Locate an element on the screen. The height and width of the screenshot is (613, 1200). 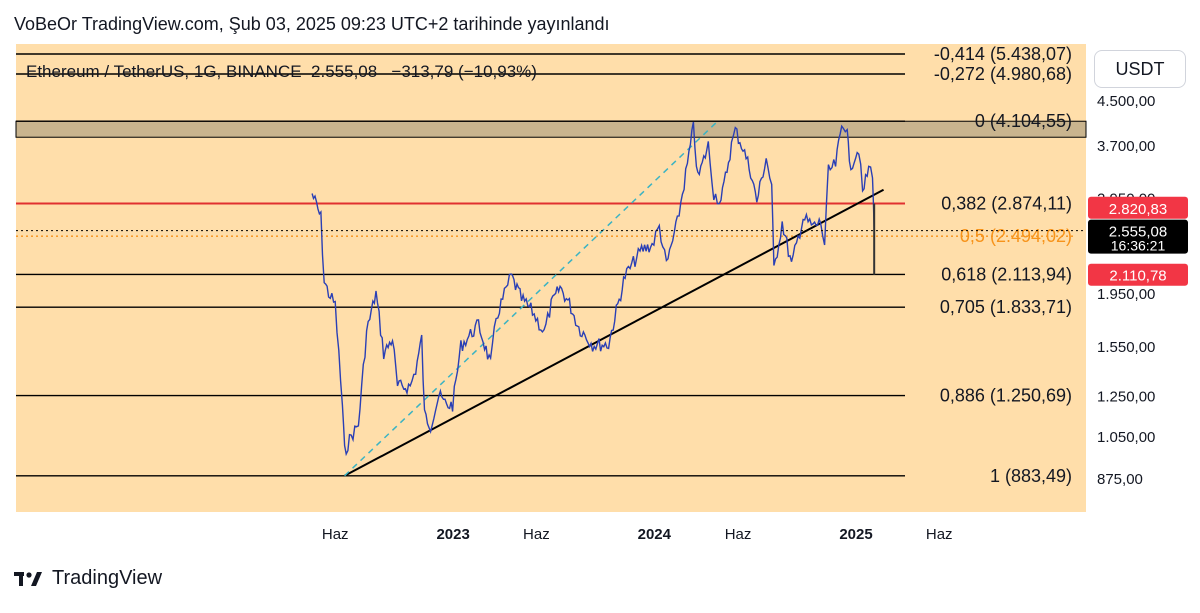
fib-label: 0,705 (1.833,71) is located at coordinates (1006, 307).